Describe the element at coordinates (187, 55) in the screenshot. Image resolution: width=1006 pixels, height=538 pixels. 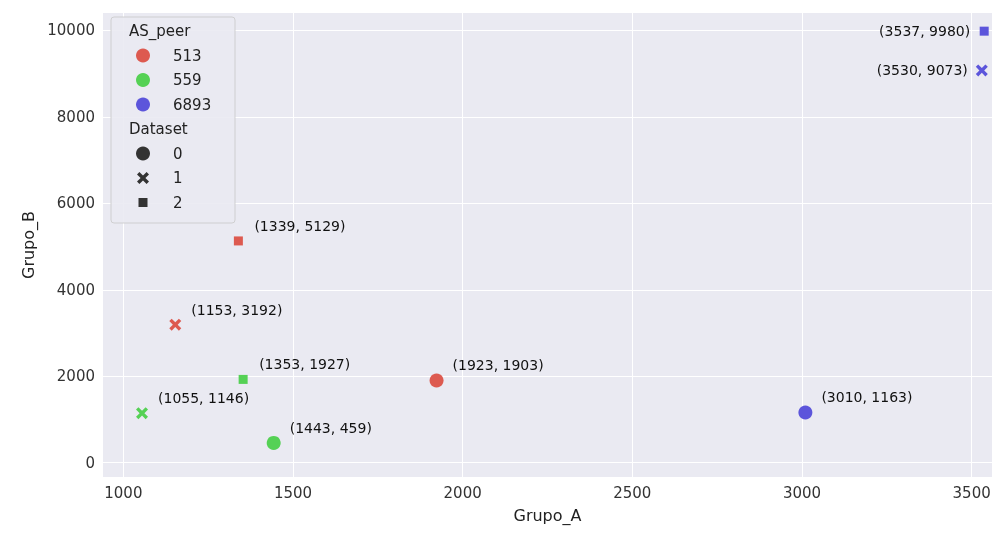
I see `legend-label: 513` at that location.